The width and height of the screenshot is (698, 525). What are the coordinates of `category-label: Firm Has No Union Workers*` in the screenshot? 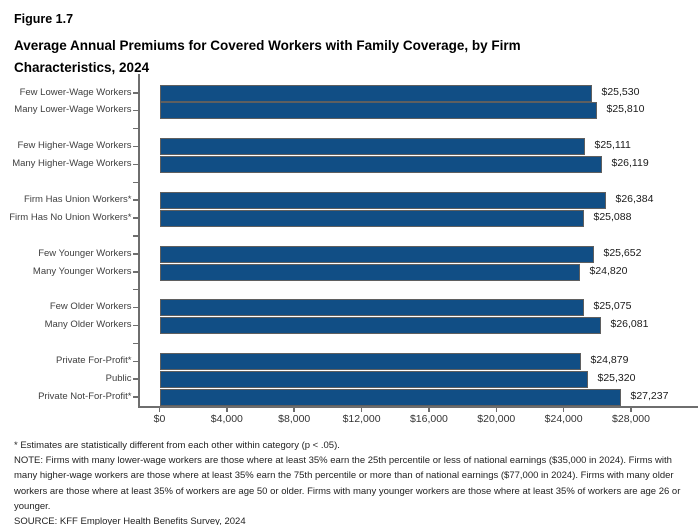 It's located at (70, 217).